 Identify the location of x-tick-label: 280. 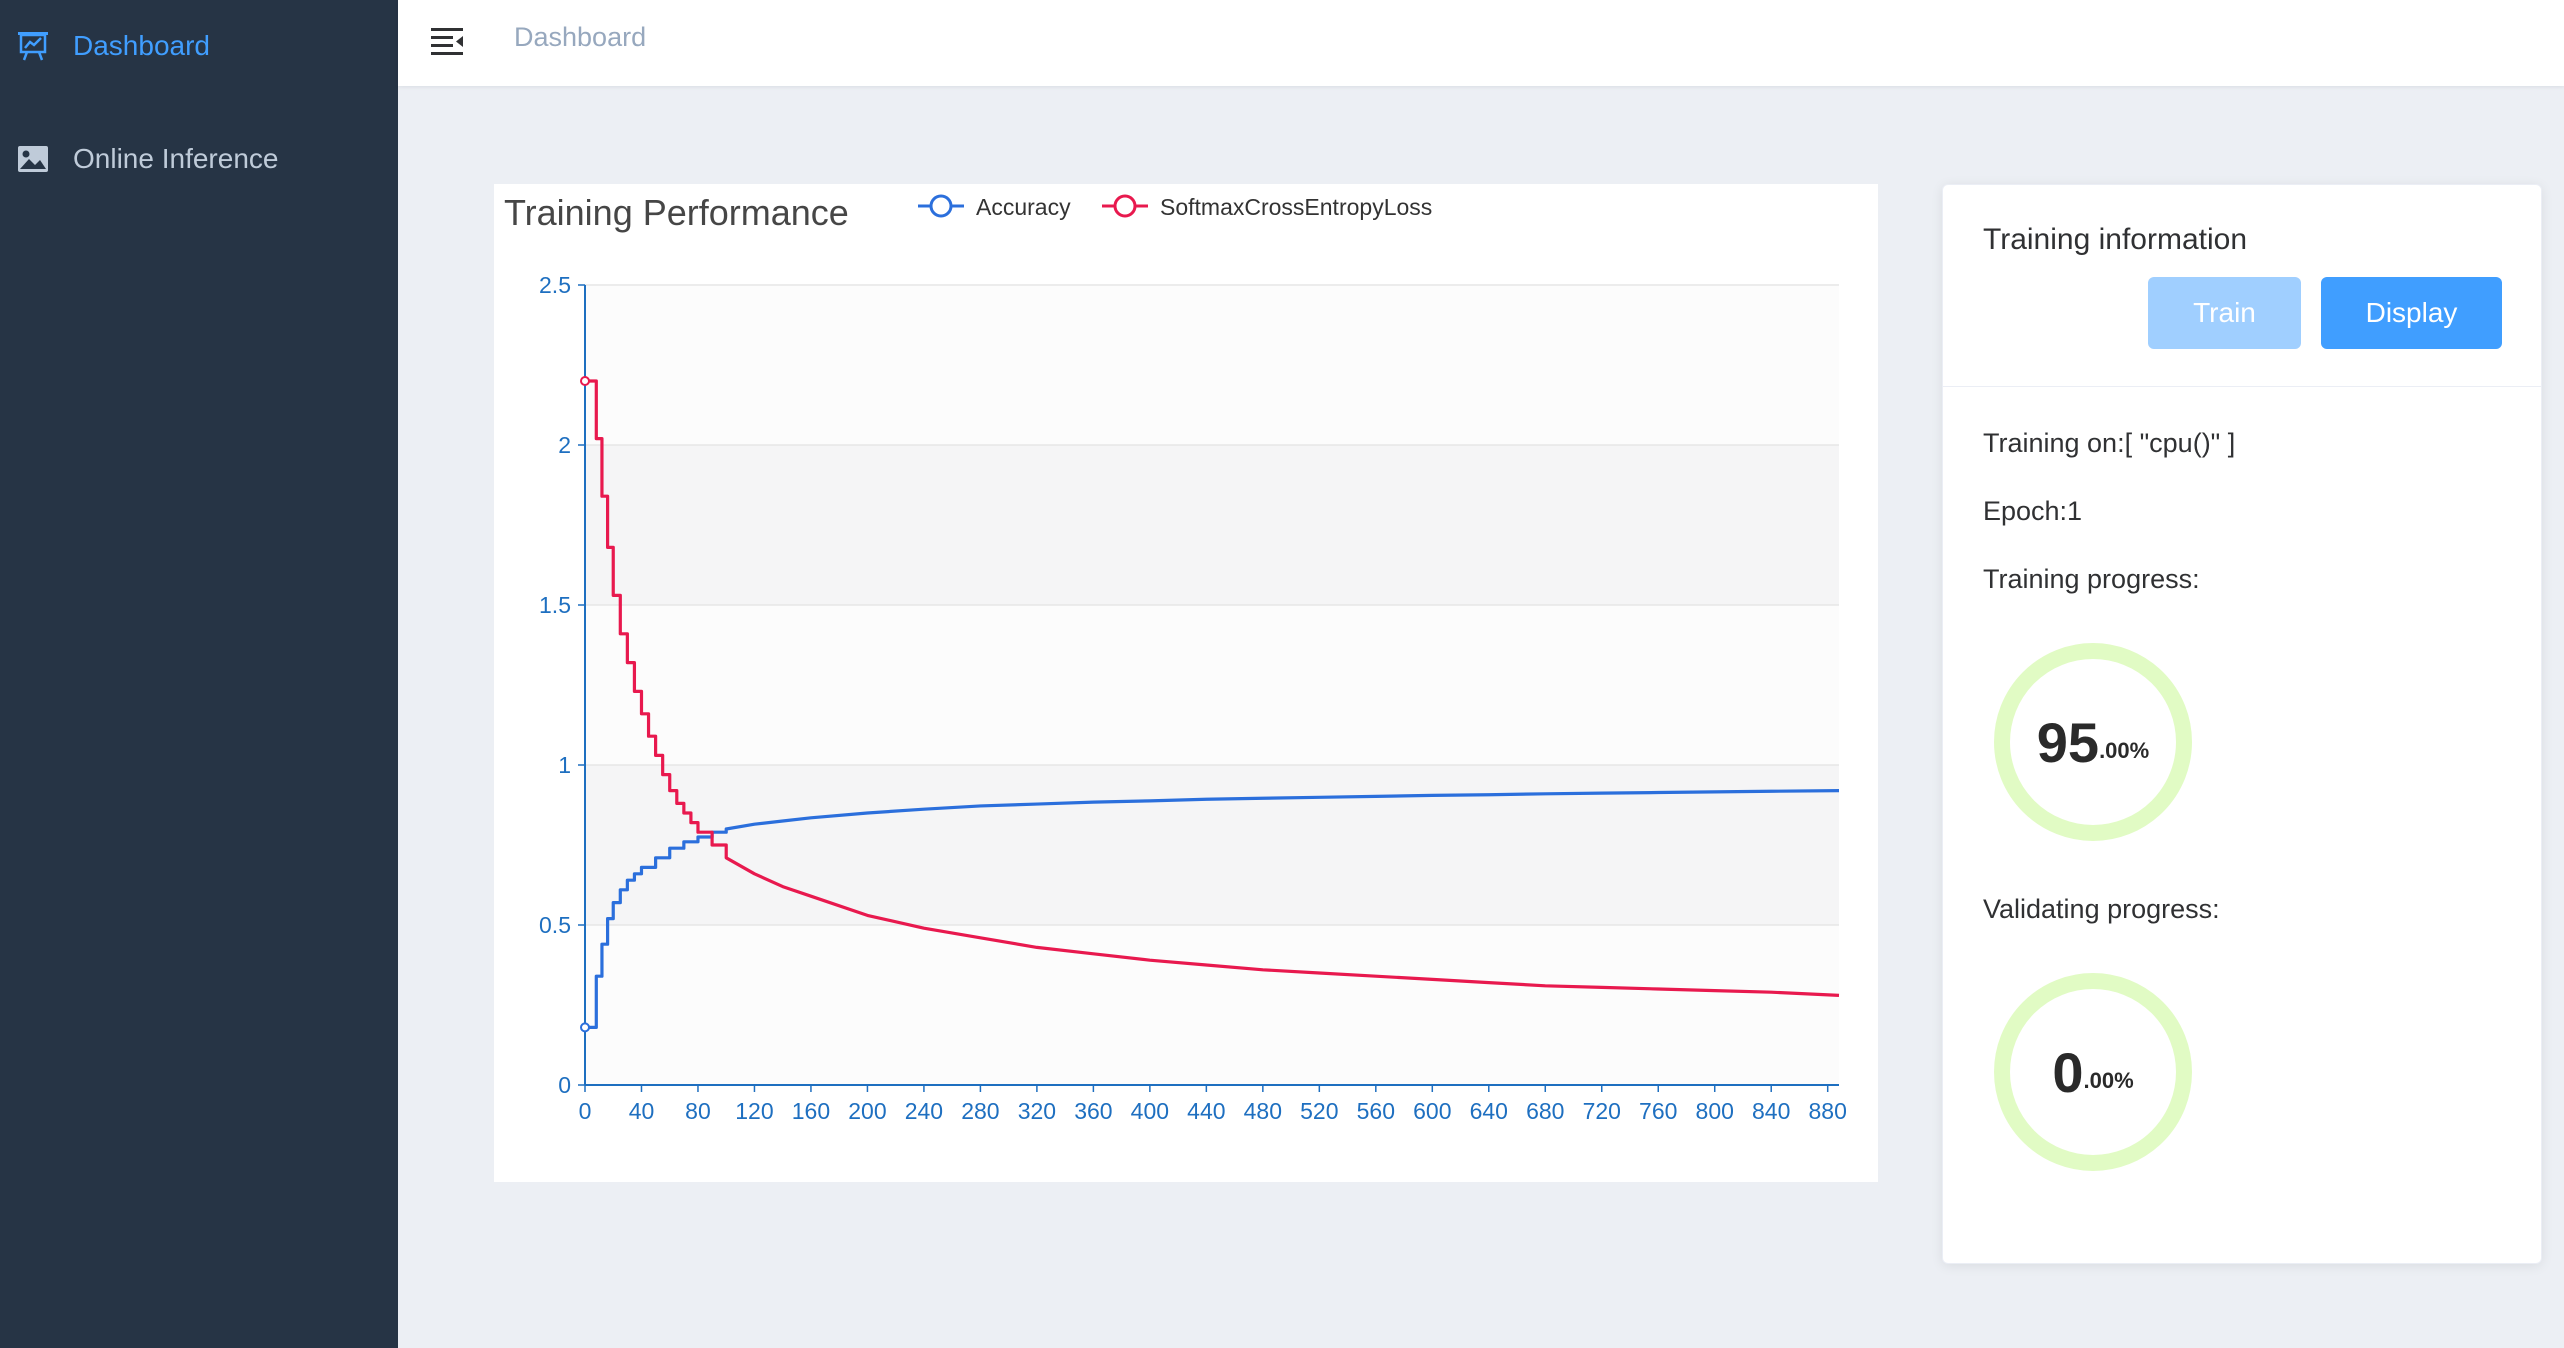
(980, 1111).